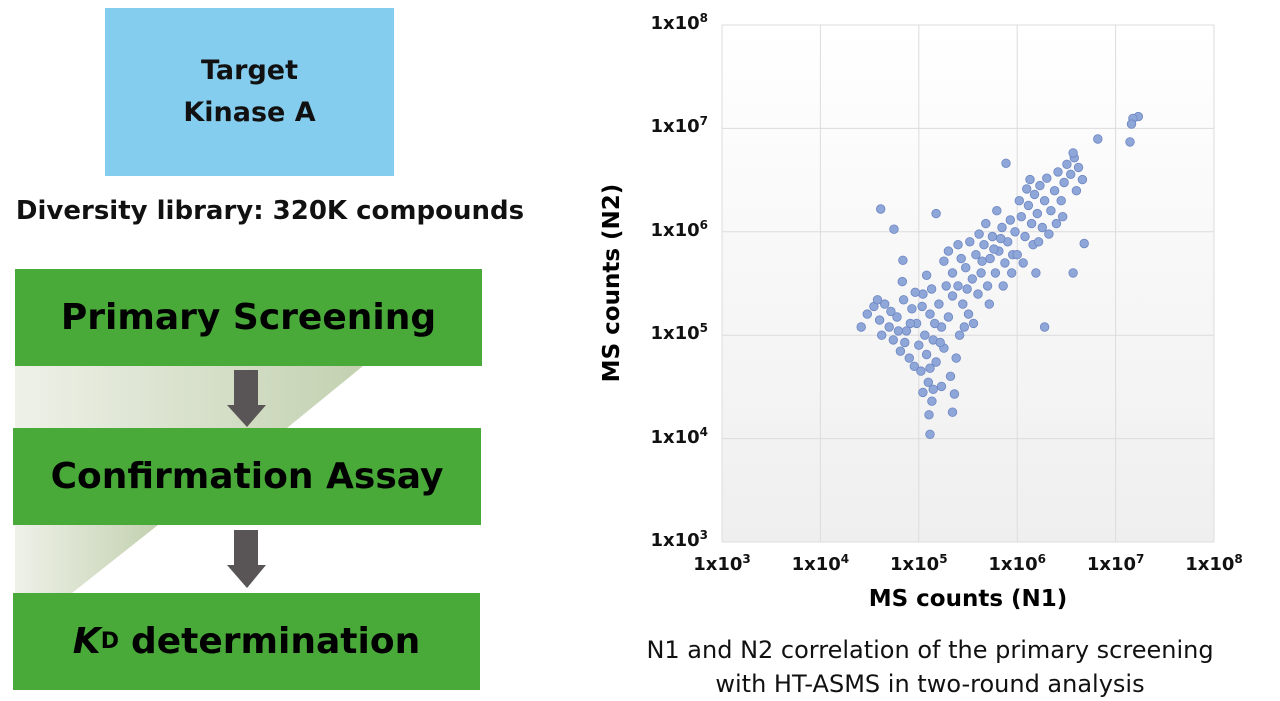 This screenshot has width=1280, height=701. What do you see at coordinates (930, 684) in the screenshot?
I see `caption-line2: with HT-ASMS in two-round analysis` at bounding box center [930, 684].